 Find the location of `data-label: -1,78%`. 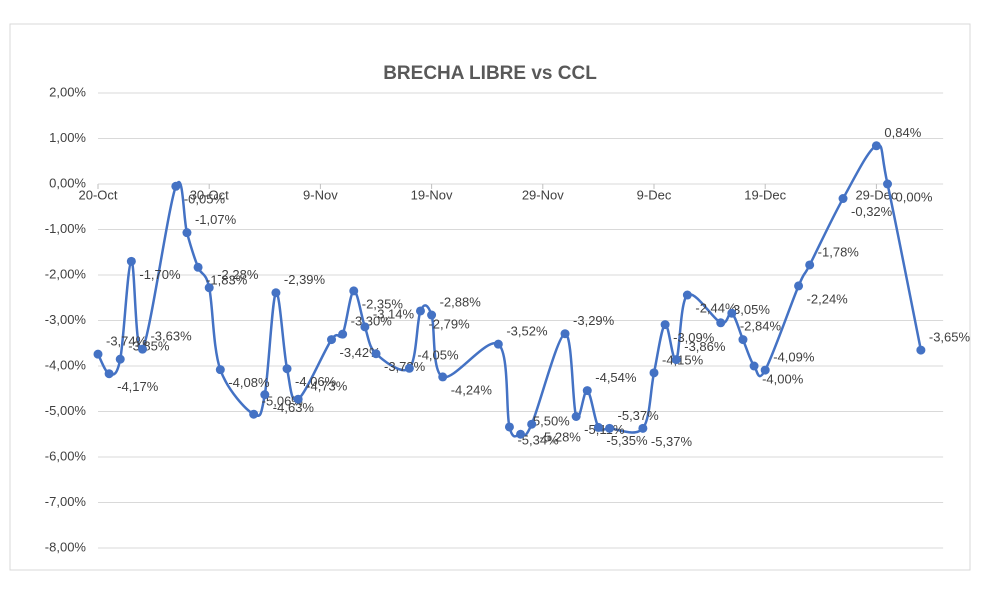

data-label: -1,78% is located at coordinates (839, 251).